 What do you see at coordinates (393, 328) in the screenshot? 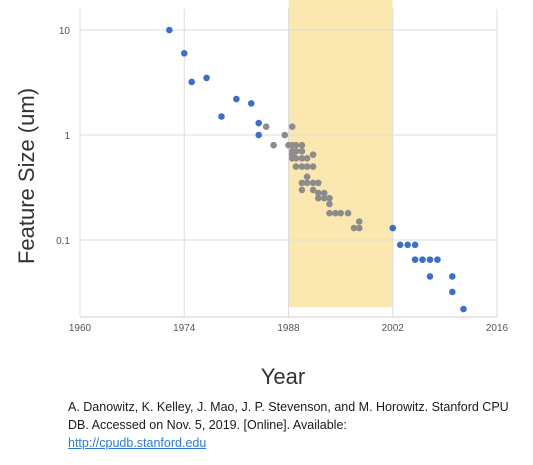
I see `x-tick-label: 2002` at bounding box center [393, 328].